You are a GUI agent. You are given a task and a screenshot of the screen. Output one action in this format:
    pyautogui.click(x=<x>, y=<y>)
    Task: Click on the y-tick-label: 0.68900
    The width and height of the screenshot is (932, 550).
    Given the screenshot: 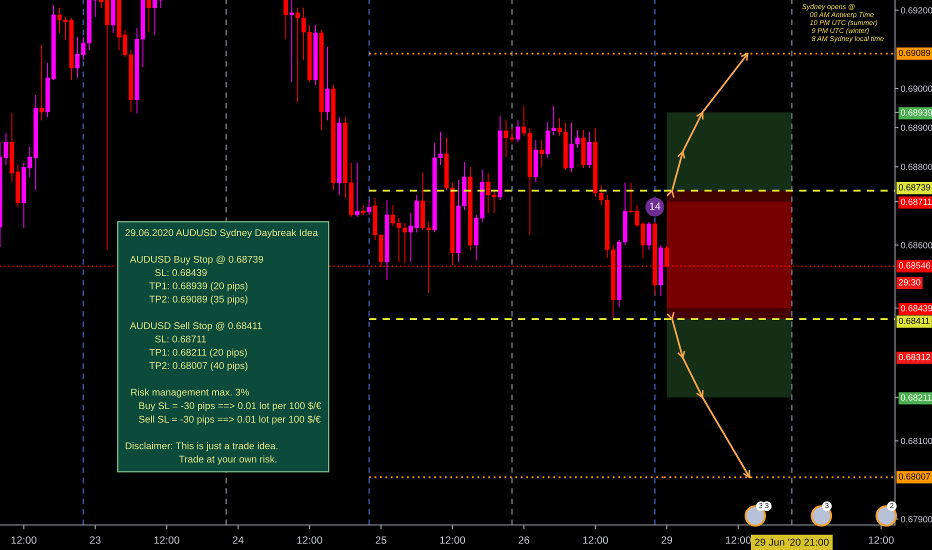 What is the action you would take?
    pyautogui.click(x=916, y=127)
    